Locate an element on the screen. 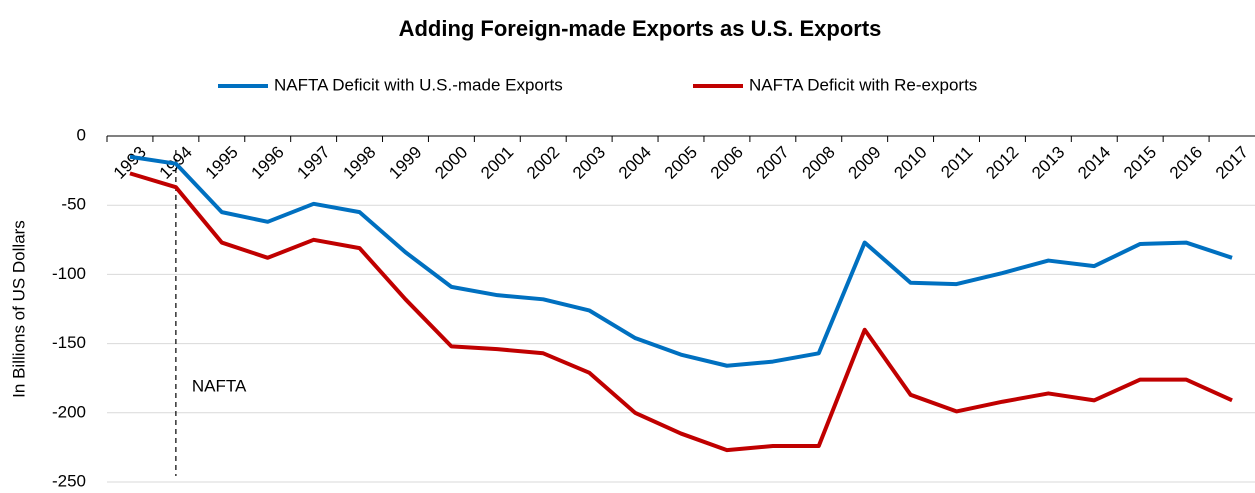 The image size is (1255, 493). y-tick-label: -100 is located at coordinates (69, 273).